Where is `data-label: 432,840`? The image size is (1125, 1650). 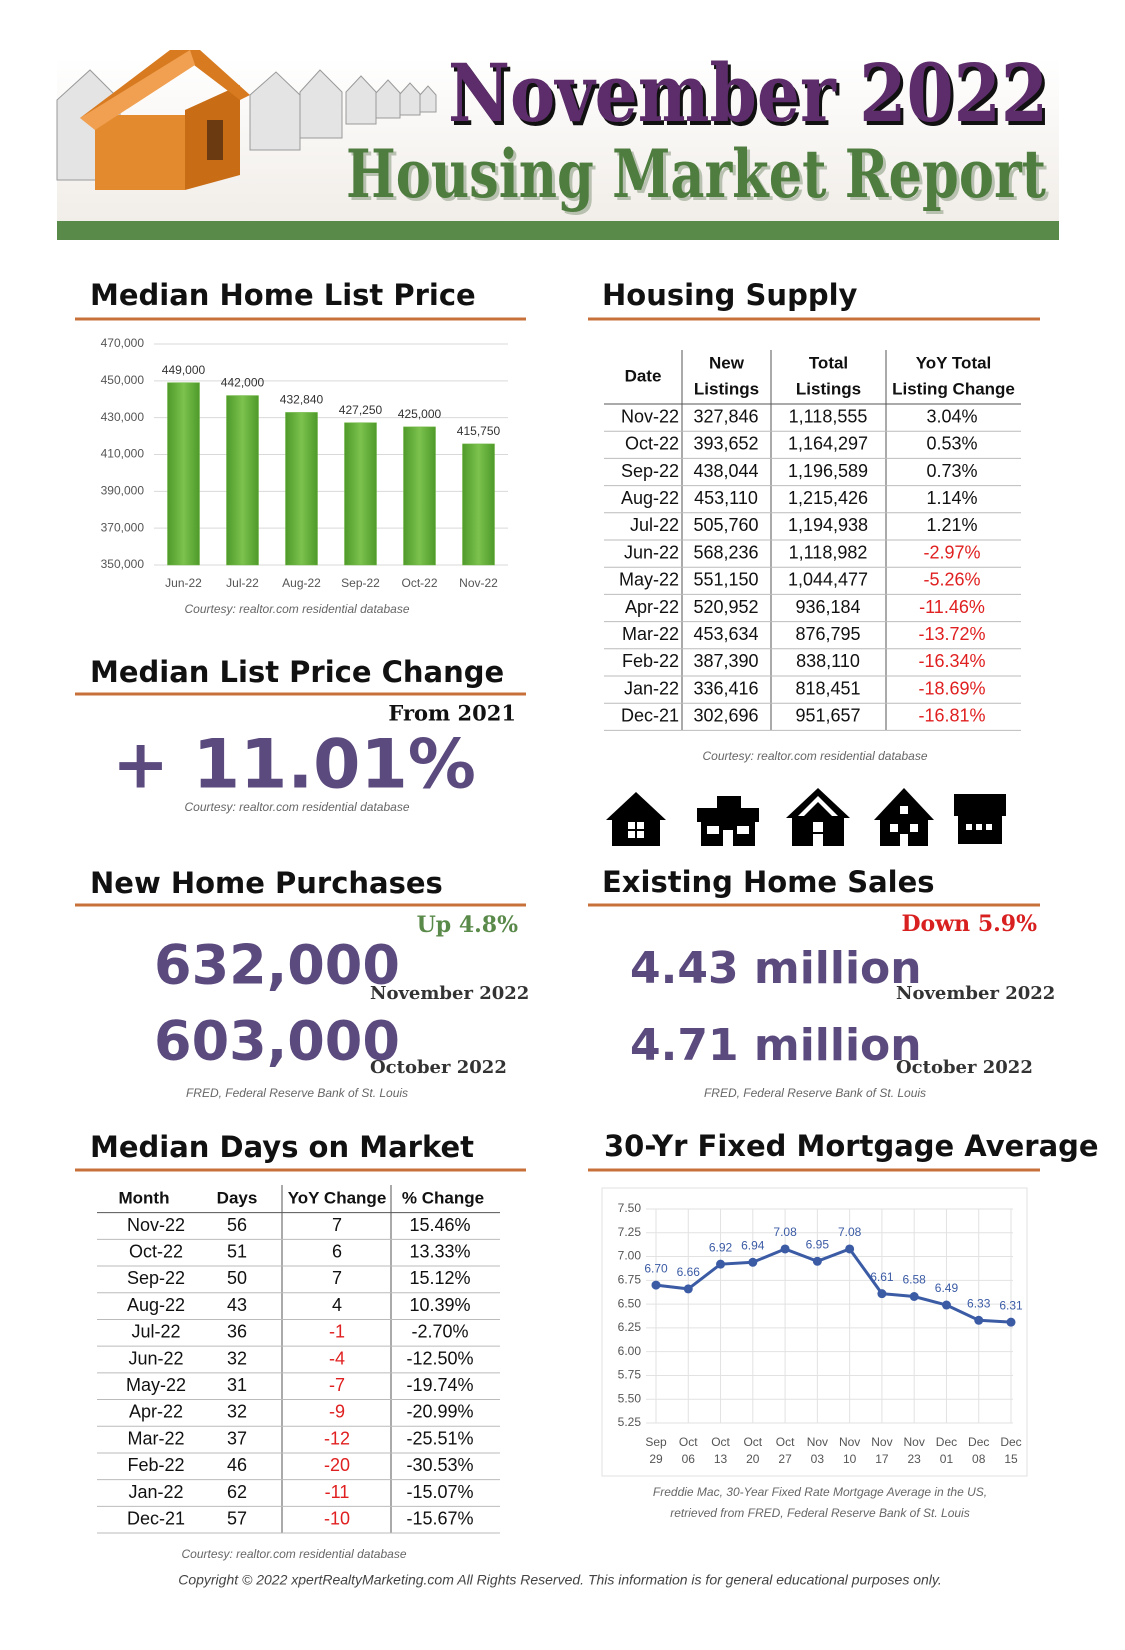
data-label: 432,840 is located at coordinates (302, 400).